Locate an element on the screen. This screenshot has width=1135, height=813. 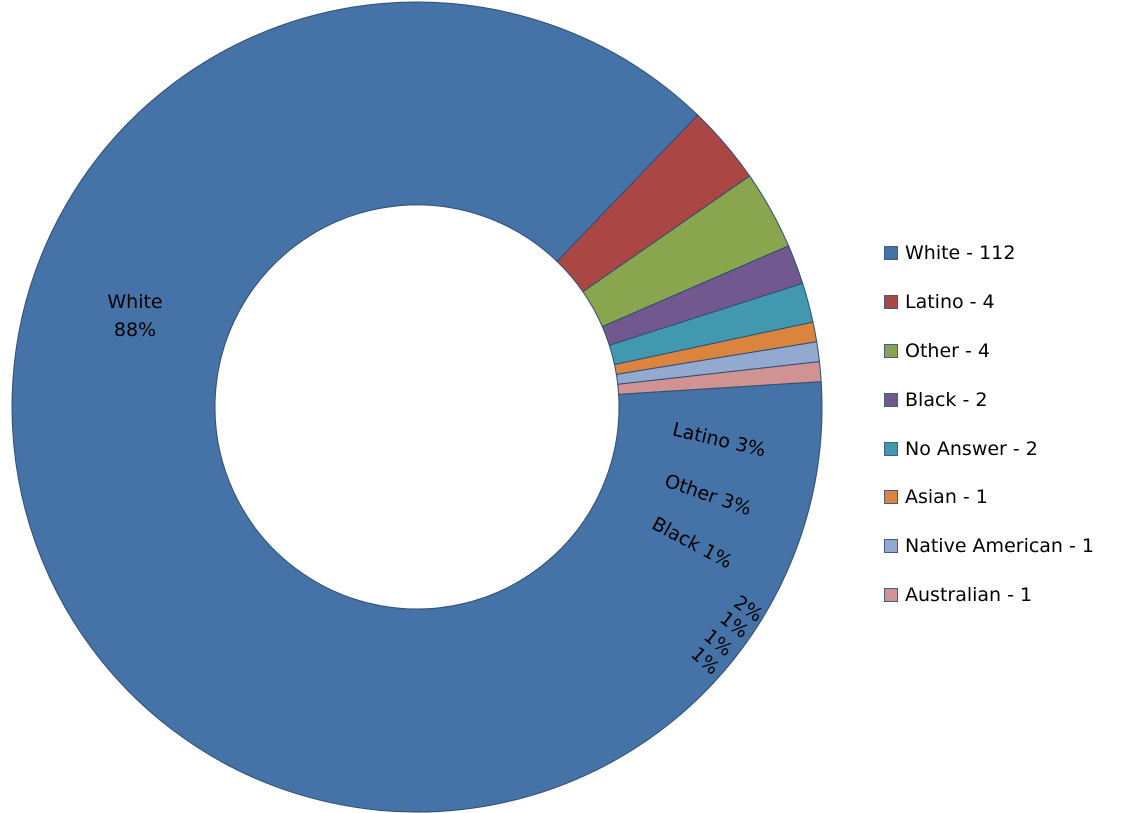
legend-swatch-white is located at coordinates (891, 253).